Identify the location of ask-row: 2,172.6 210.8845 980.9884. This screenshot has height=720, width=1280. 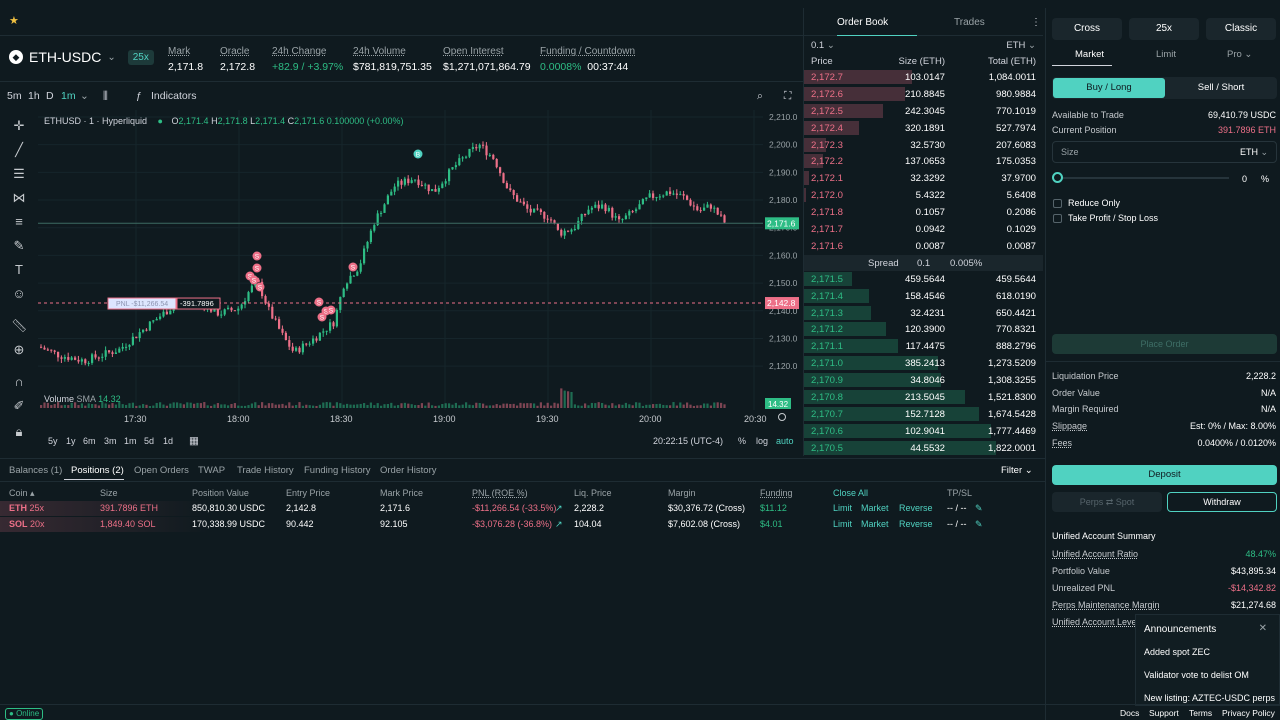
(923, 94).